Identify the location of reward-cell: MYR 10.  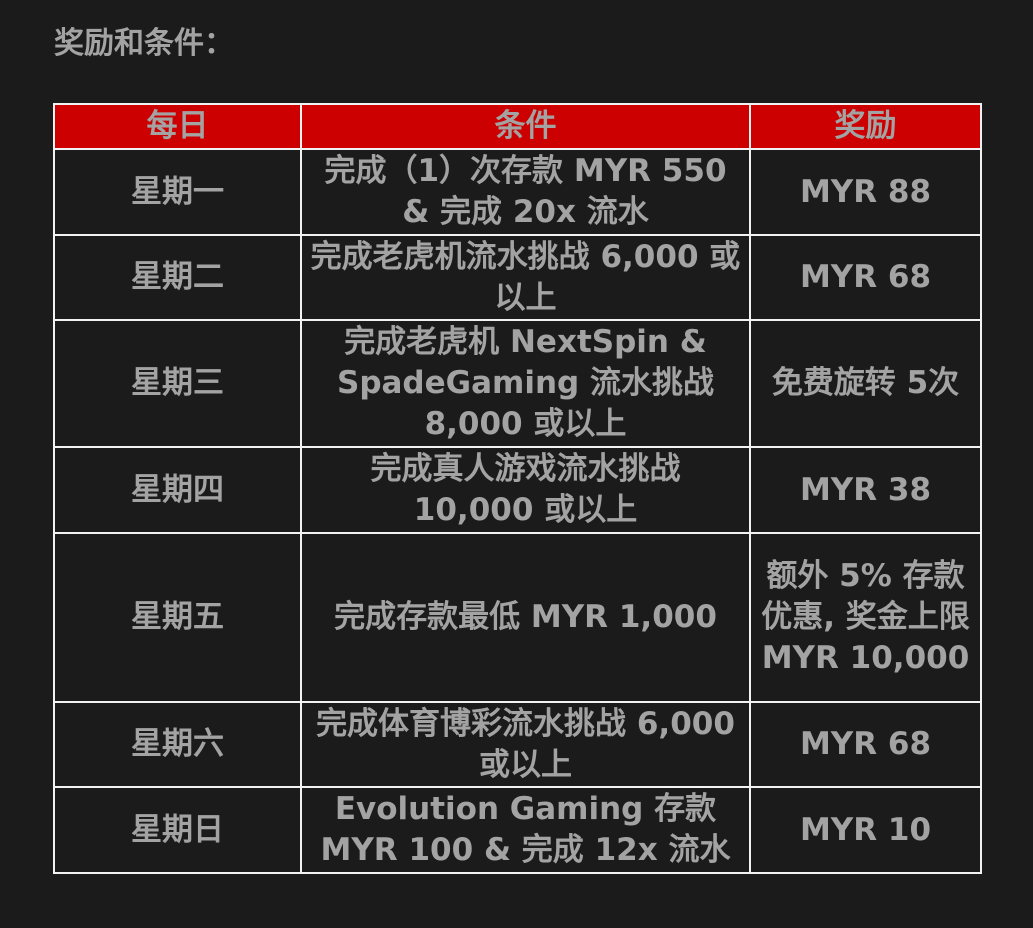
(865, 830).